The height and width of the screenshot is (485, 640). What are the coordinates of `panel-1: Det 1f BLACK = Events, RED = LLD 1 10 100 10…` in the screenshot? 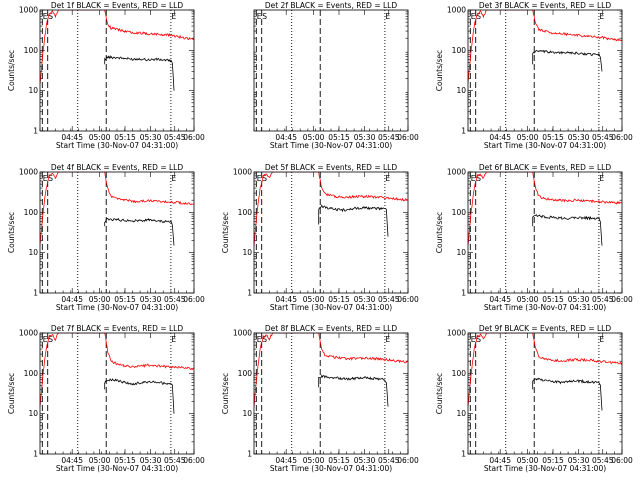 It's located at (106, 75).